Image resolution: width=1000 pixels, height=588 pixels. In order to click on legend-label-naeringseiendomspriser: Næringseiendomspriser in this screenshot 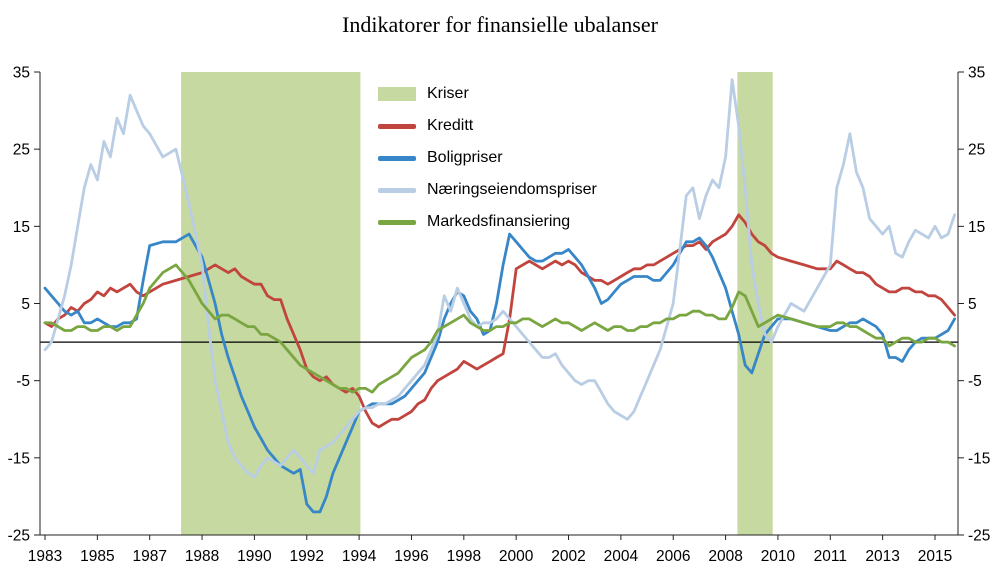, I will do `click(512, 189)`.